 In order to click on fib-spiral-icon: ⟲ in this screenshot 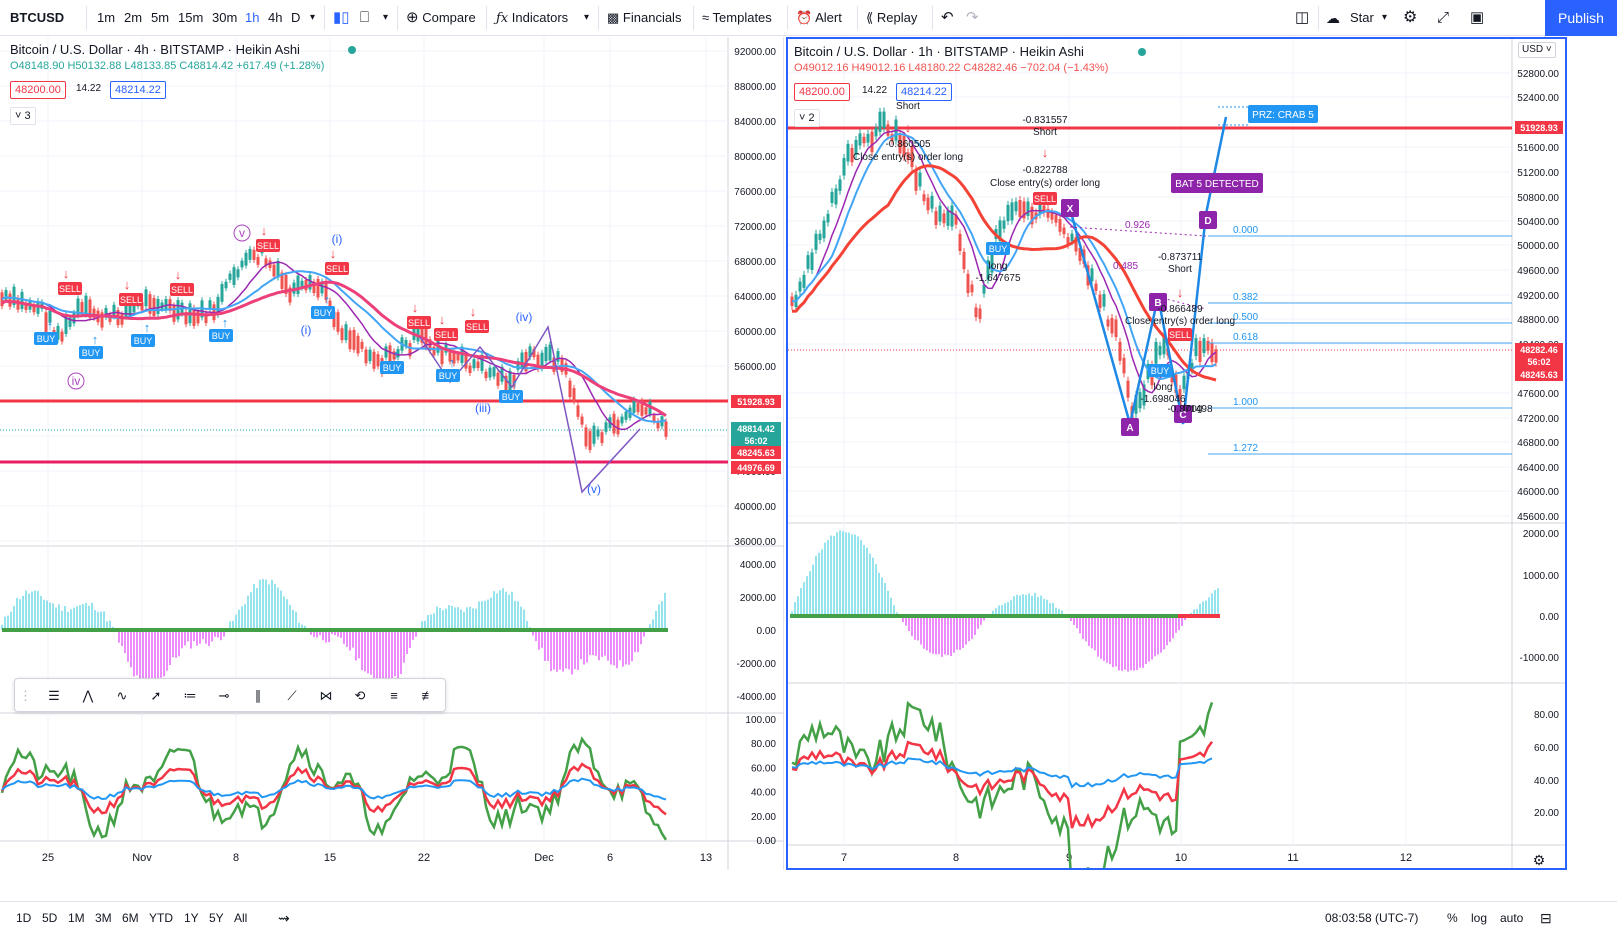, I will do `click(360, 695)`.